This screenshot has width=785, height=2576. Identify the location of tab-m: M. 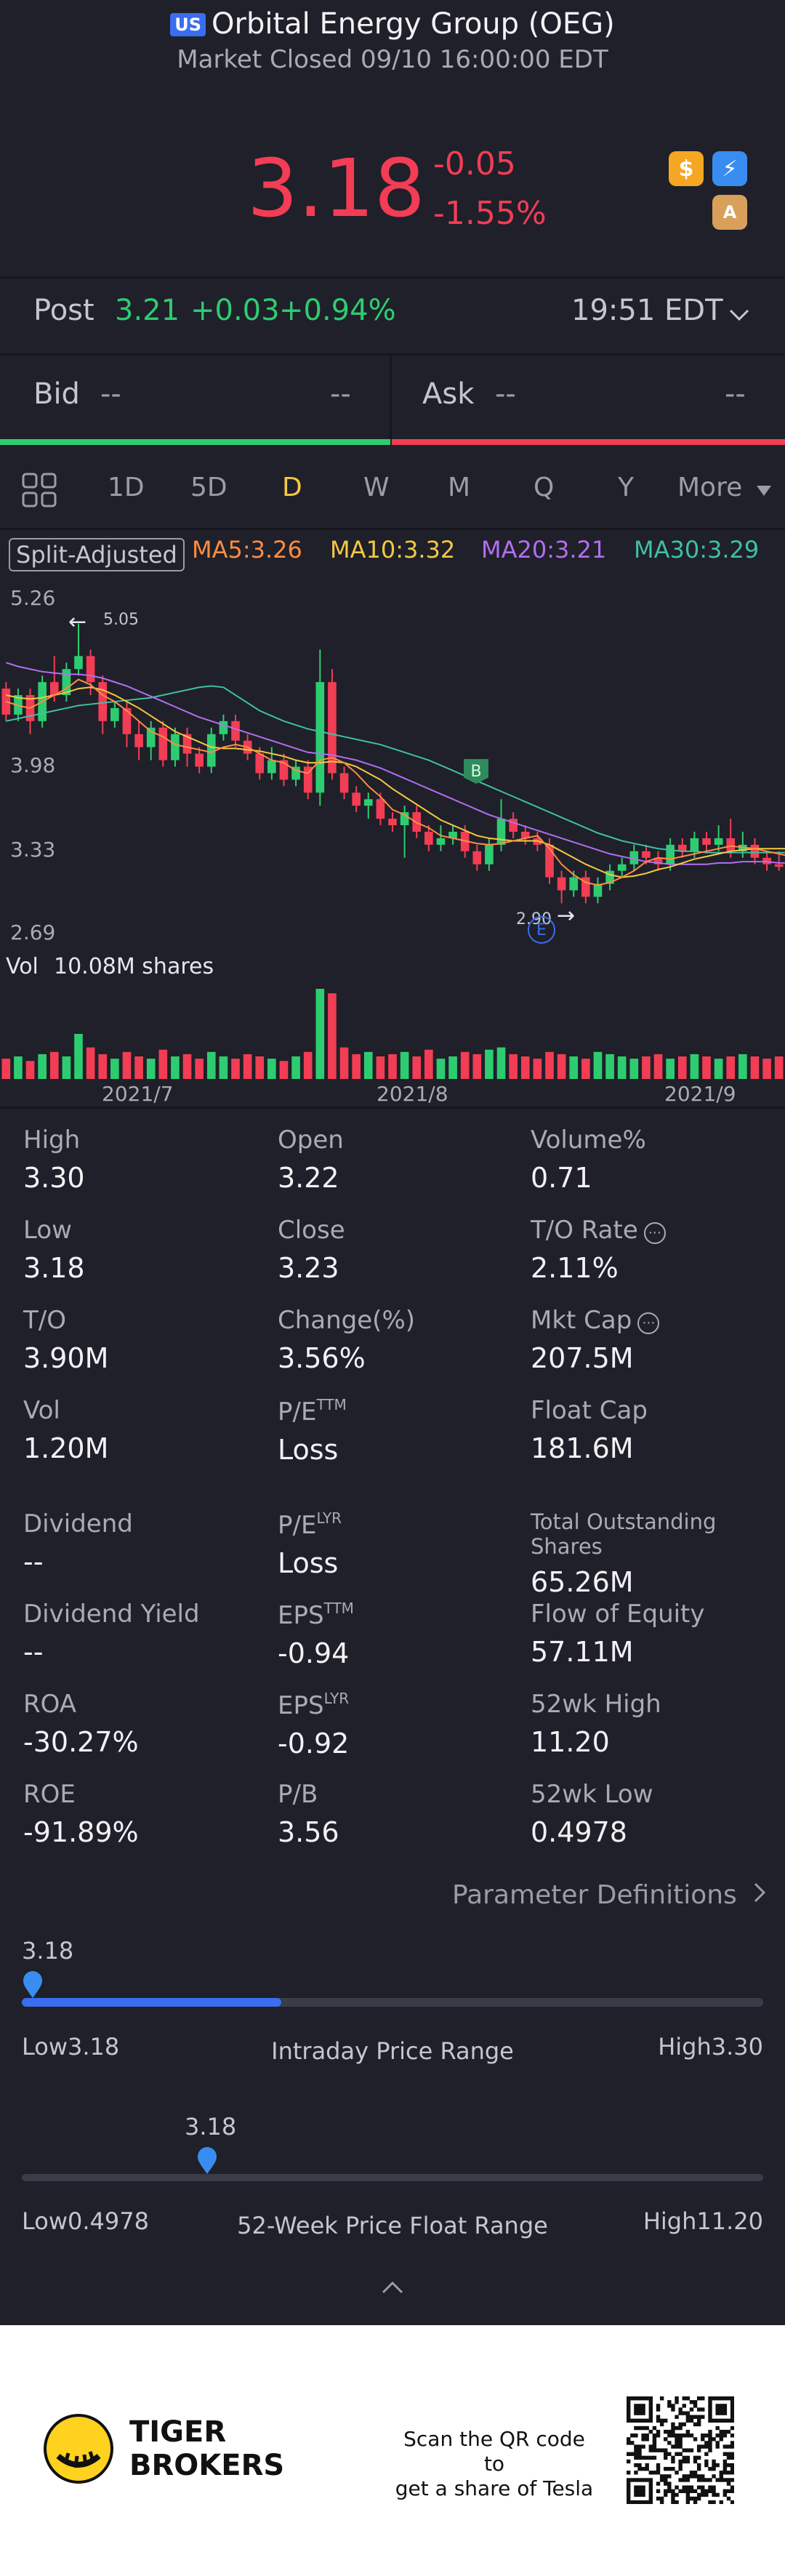
(459, 487).